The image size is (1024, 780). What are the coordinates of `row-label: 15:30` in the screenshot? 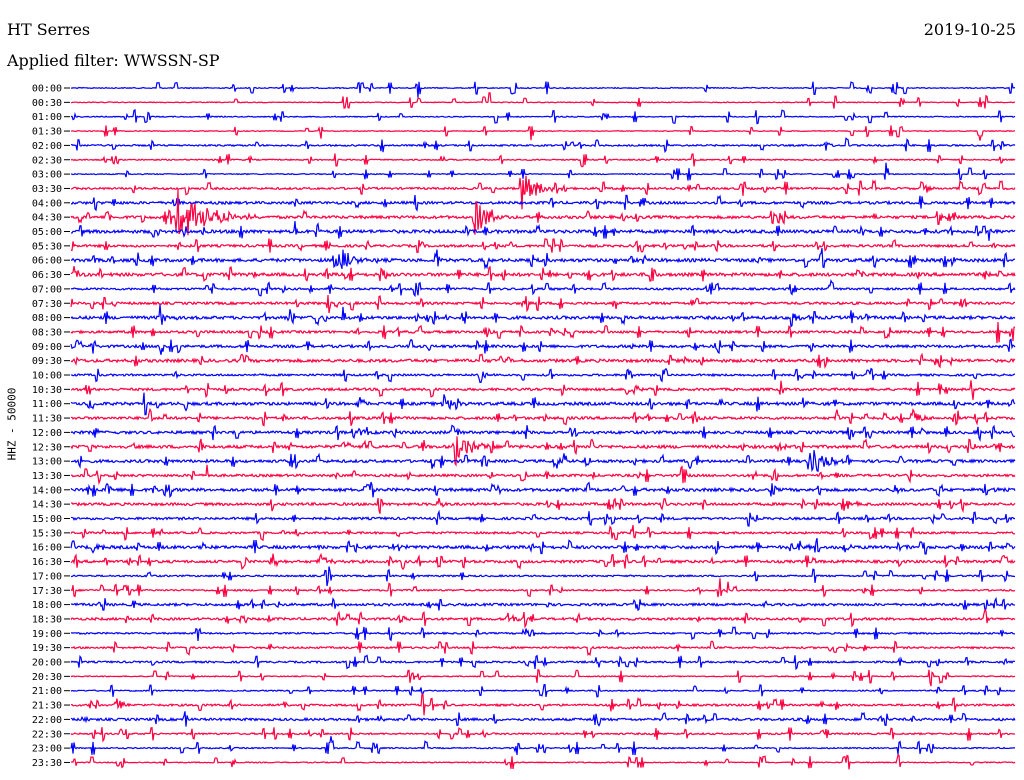 It's located at (47, 533).